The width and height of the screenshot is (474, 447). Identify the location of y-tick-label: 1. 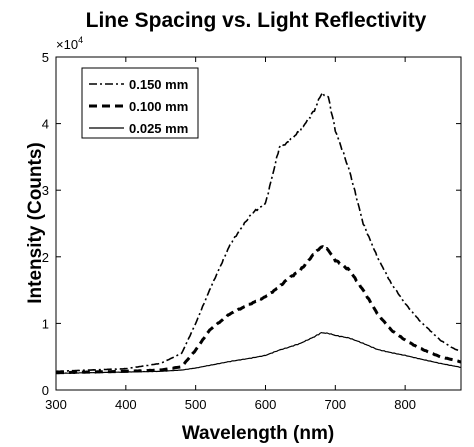
(45, 323).